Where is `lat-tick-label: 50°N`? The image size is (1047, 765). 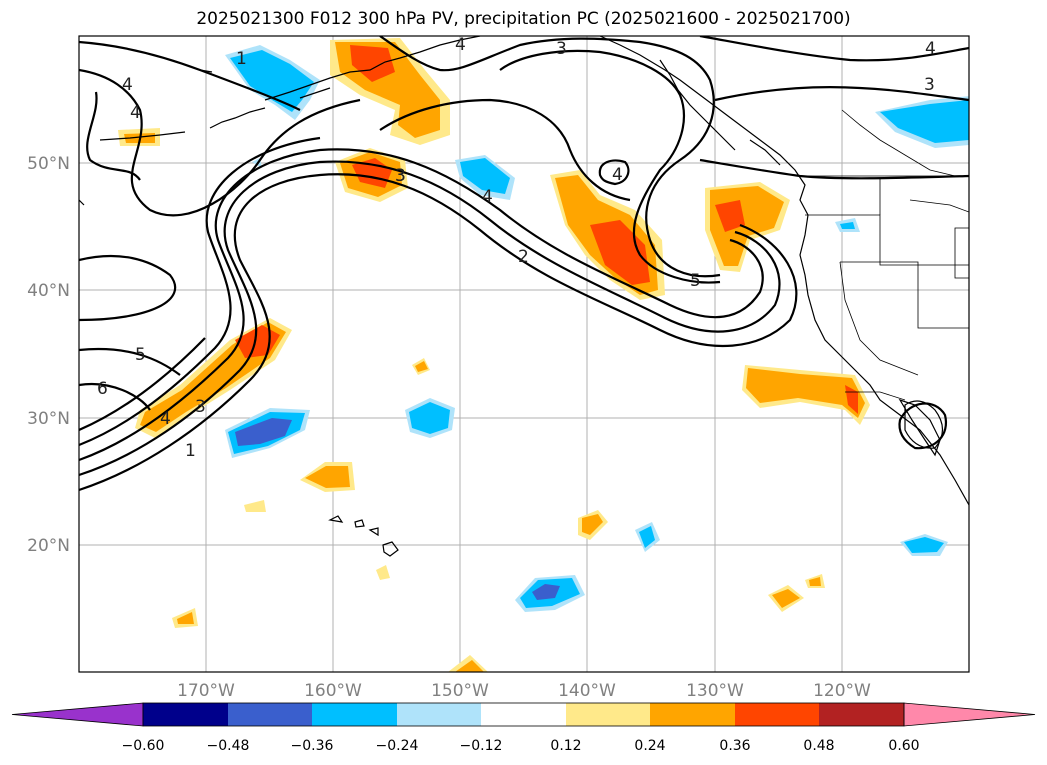 lat-tick-label: 50°N is located at coordinates (48, 164).